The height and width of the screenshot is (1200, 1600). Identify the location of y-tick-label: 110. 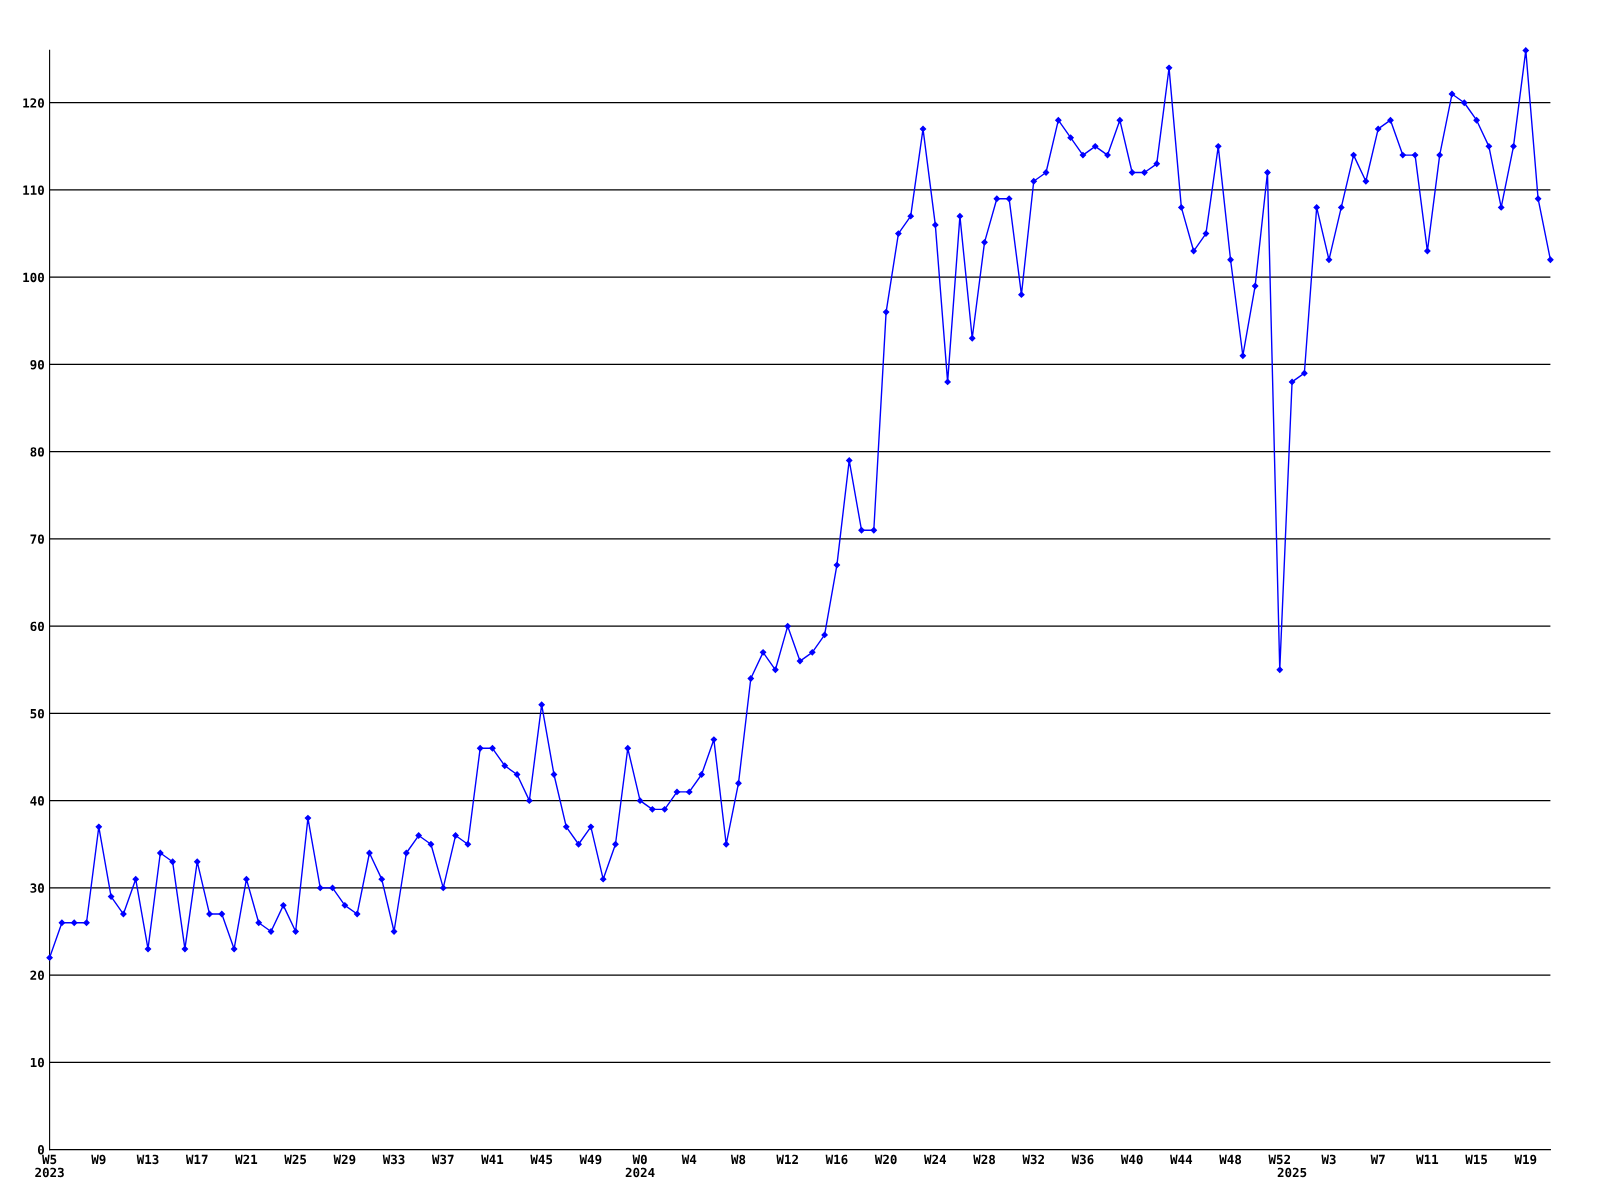
(33, 190).